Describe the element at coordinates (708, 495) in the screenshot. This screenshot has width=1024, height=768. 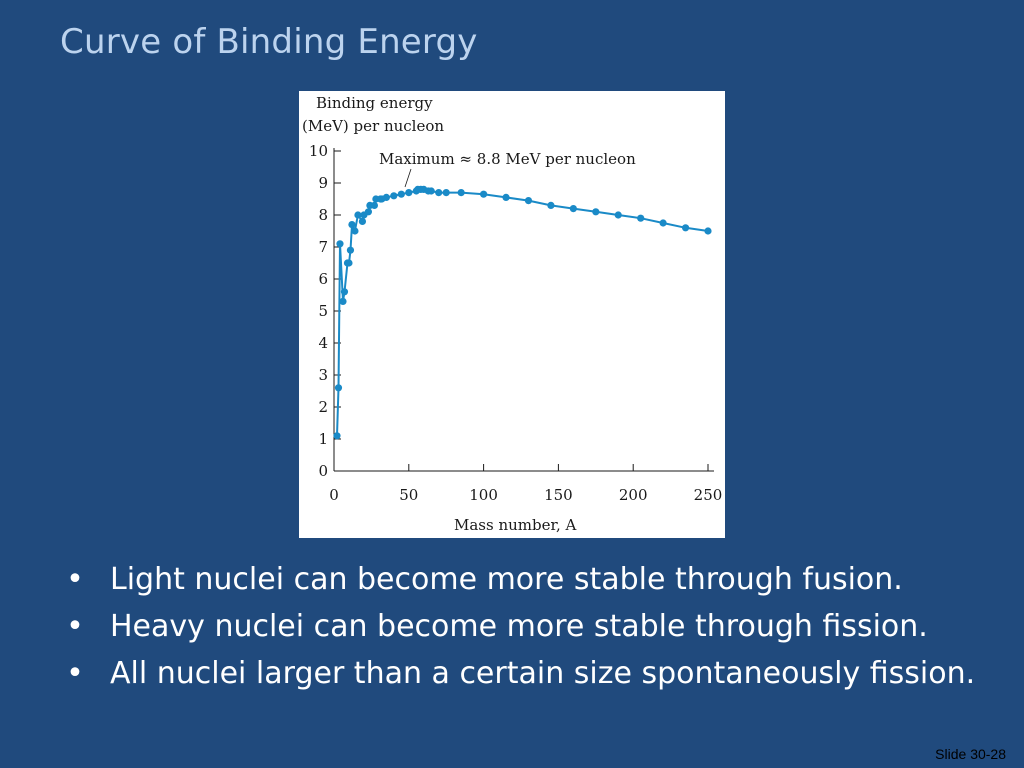
I see `x-tick-label: 250` at that location.